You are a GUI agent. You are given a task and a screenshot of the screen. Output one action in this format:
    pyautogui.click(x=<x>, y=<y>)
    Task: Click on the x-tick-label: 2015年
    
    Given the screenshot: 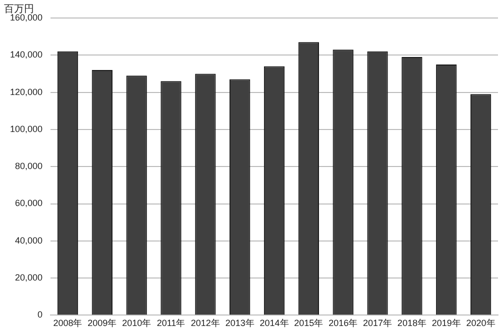 What is the action you would take?
    pyautogui.click(x=309, y=323)
    